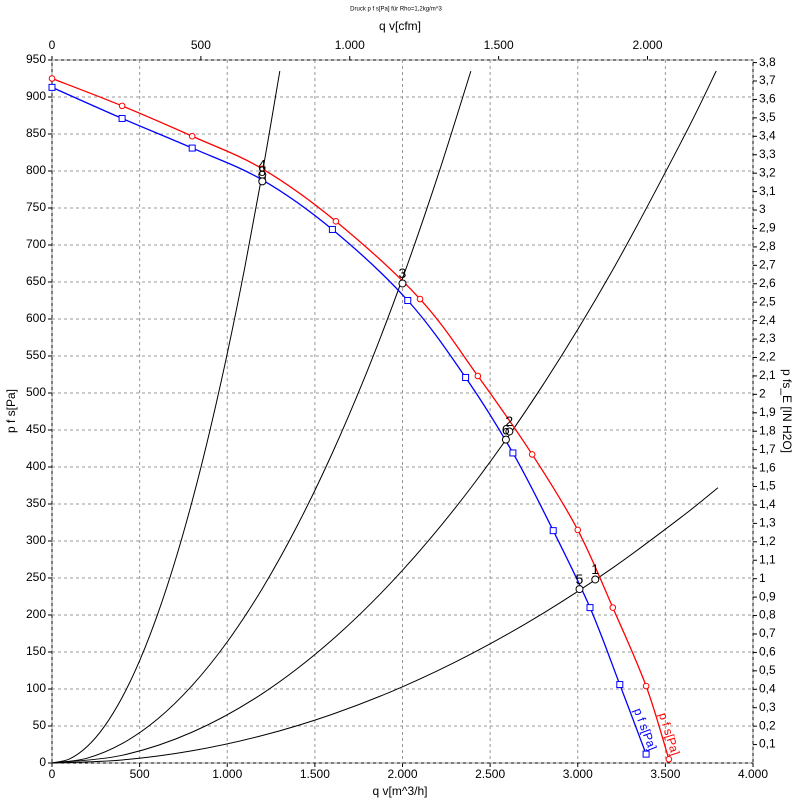  Describe the element at coordinates (767, 191) in the screenshot. I see `y2-tick-label: 3,1` at that location.